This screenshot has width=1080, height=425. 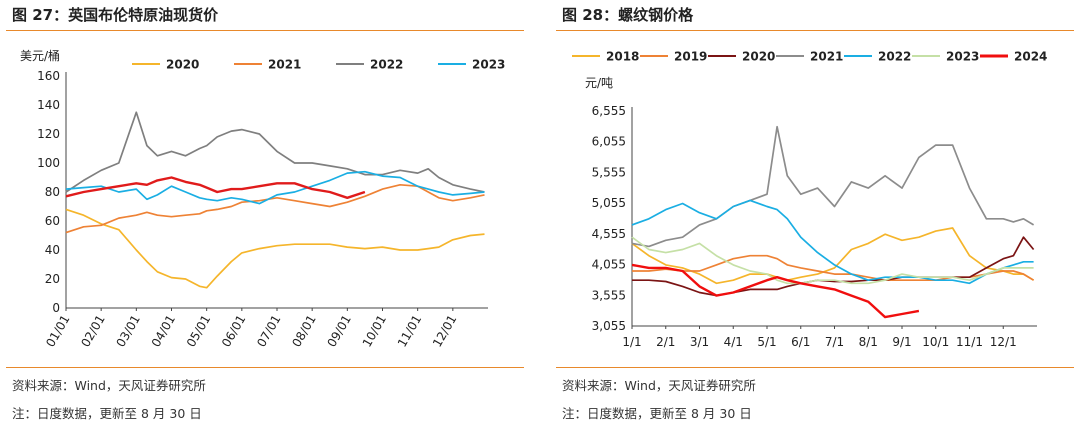 I want to click on x-tick-label: 09/01, so click(x=339, y=331).